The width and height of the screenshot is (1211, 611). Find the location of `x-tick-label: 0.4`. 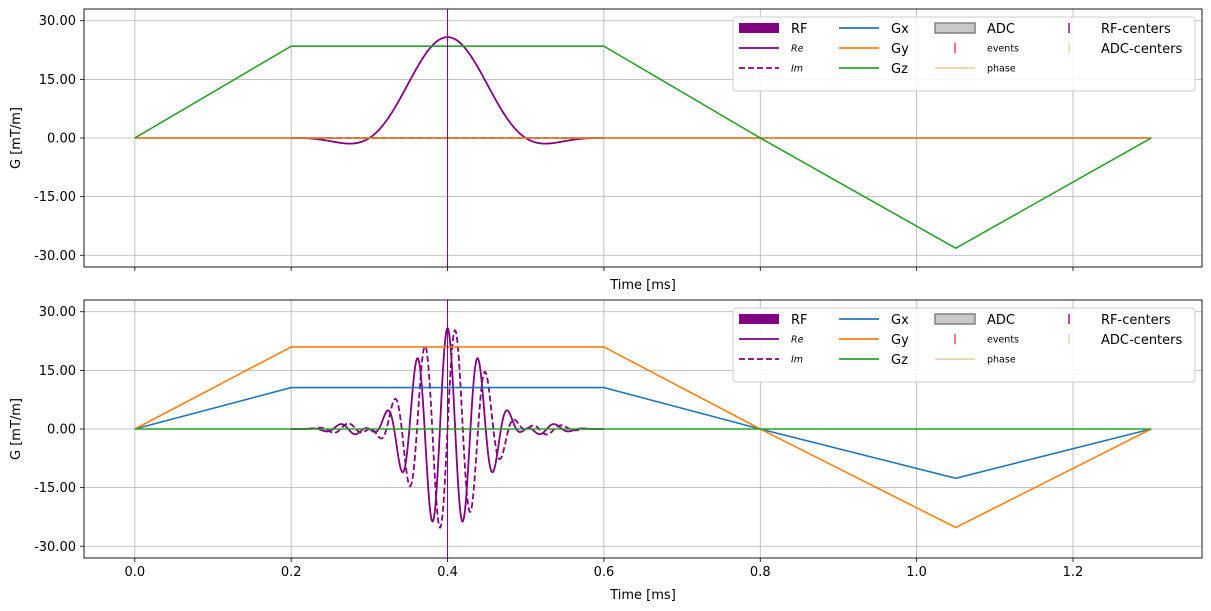

x-tick-label: 0.4 is located at coordinates (447, 572).